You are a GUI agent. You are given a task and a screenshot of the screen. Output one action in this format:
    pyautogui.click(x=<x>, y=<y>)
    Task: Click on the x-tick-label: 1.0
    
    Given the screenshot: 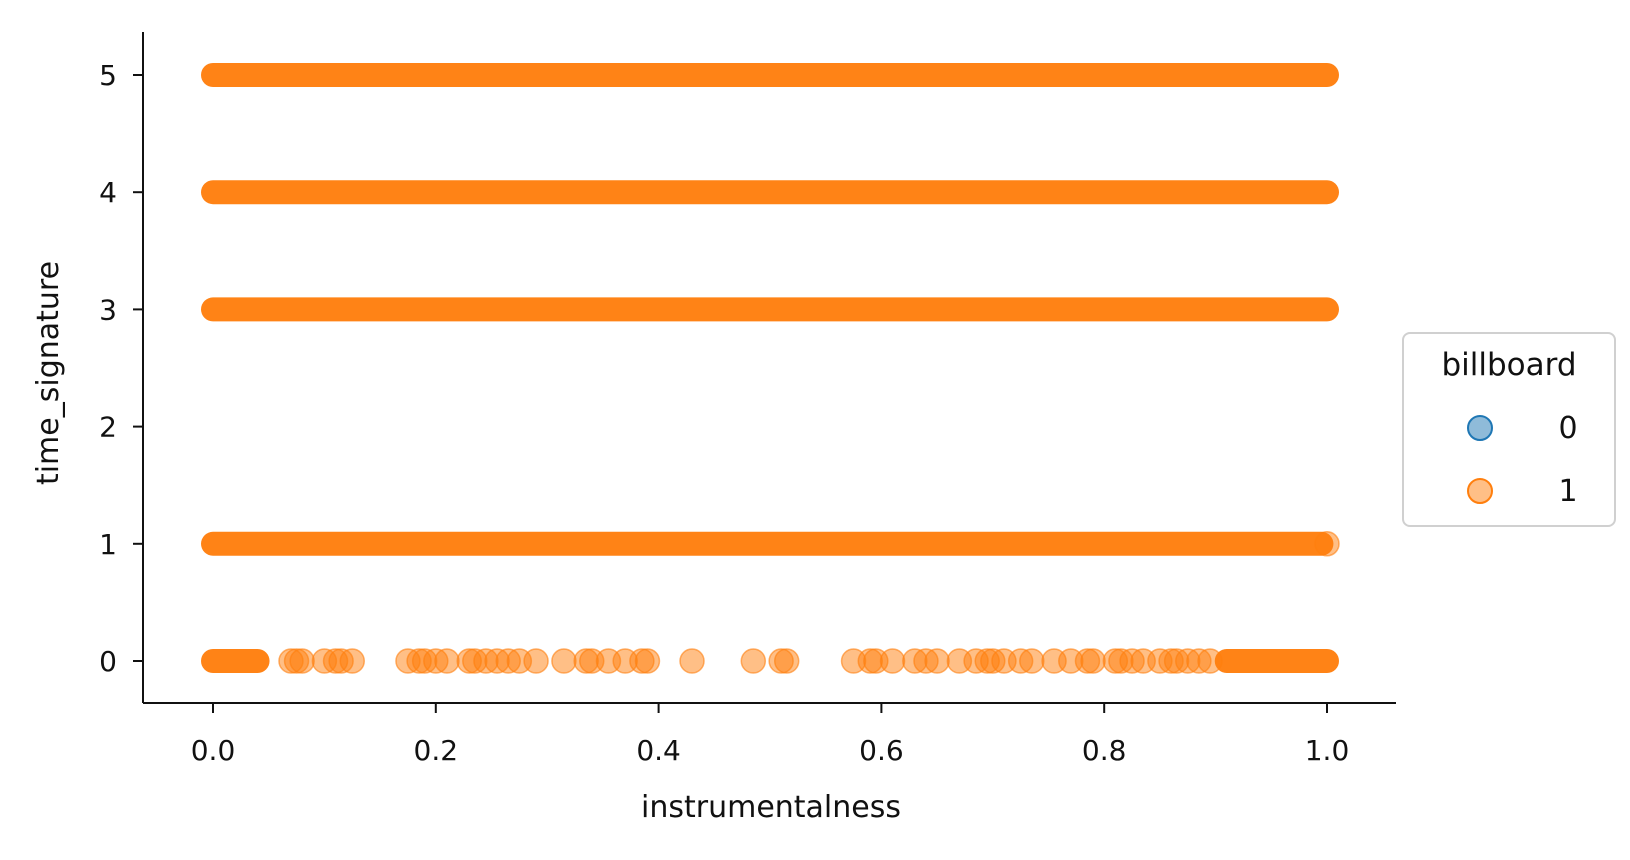 What is the action you would take?
    pyautogui.click(x=1327, y=750)
    